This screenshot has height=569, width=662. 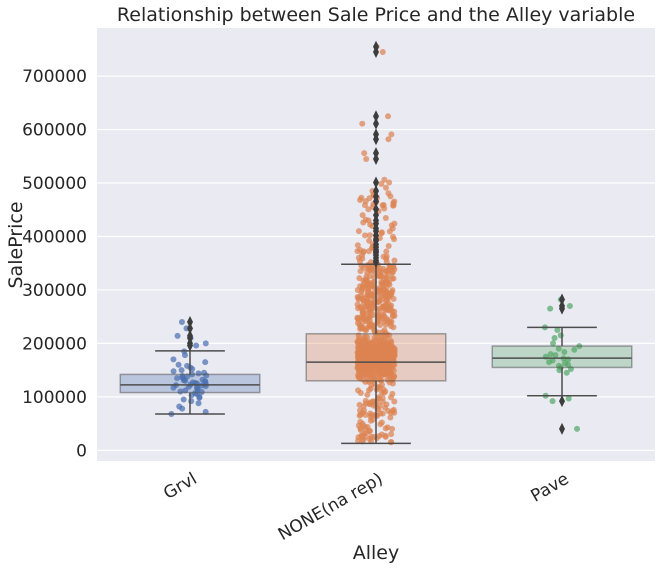 I want to click on y-tick-label: 500000, so click(x=54, y=184).